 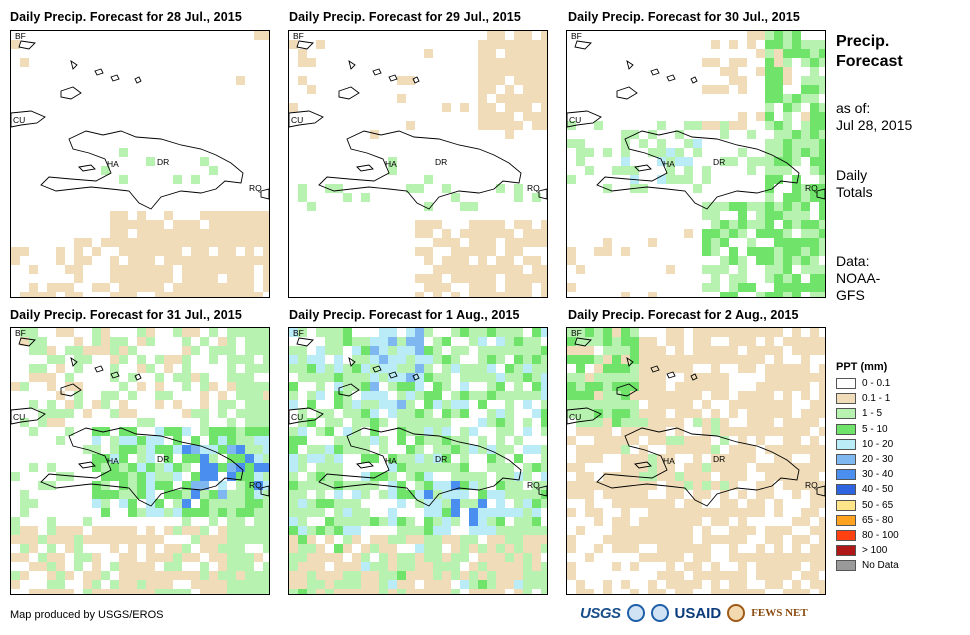 I want to click on legend-item: 5 - 10, so click(x=862, y=429).